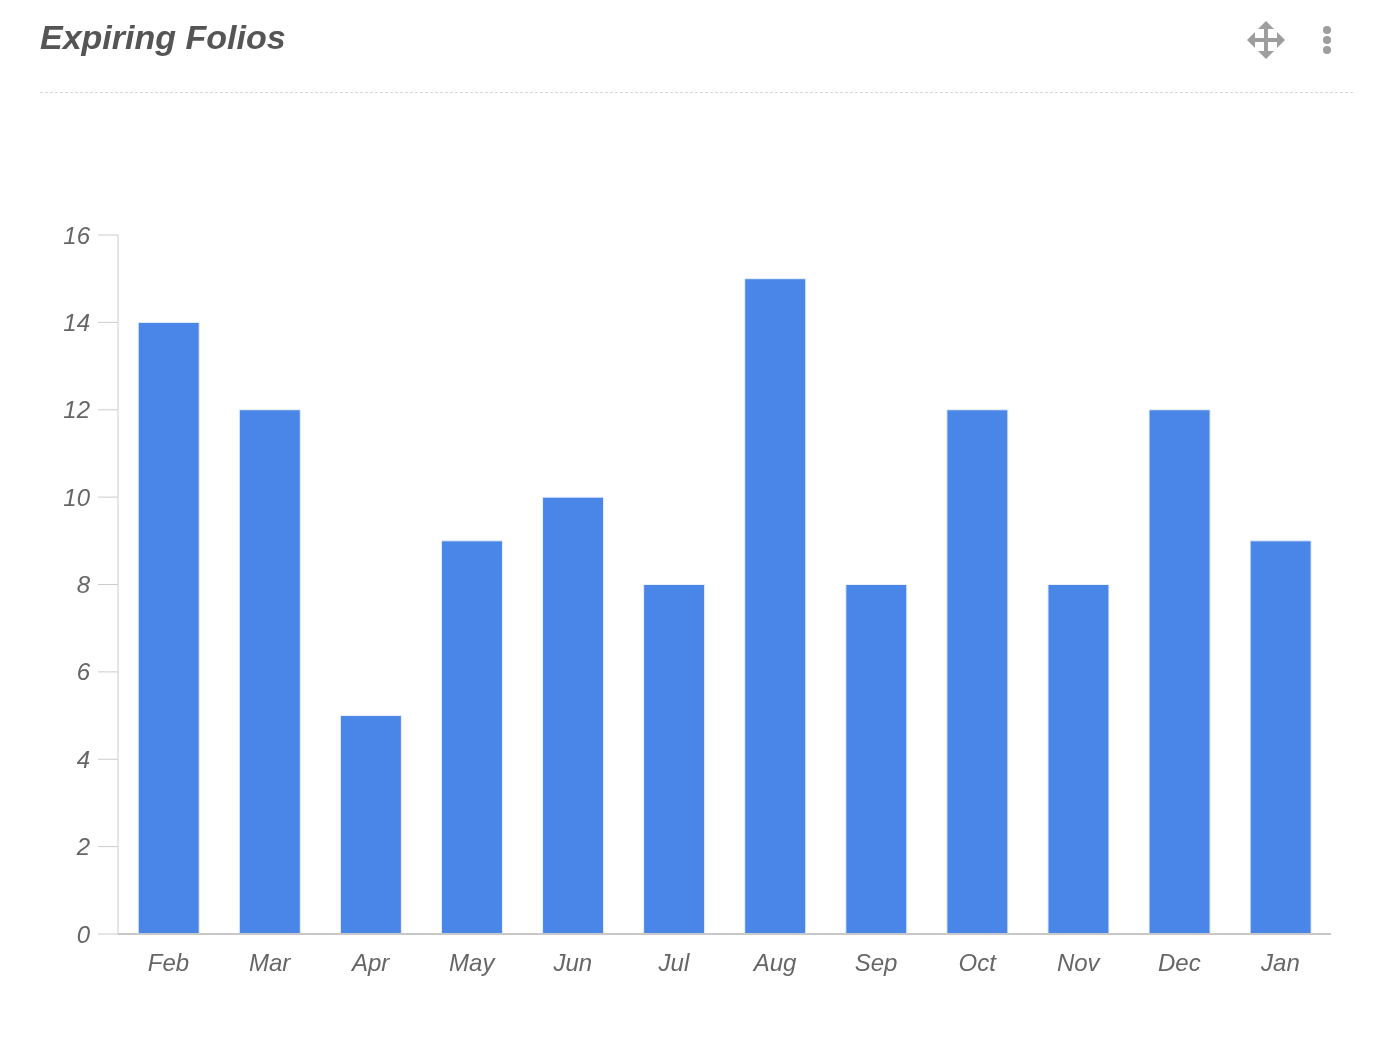 This screenshot has width=1382, height=1050. What do you see at coordinates (76, 322) in the screenshot?
I see `y-tick-label: 14` at bounding box center [76, 322].